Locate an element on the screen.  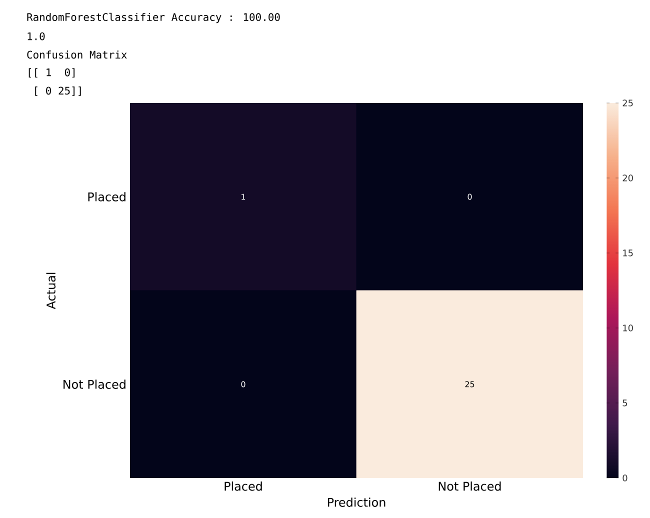
color-bar-label: 10 is located at coordinates (628, 328).